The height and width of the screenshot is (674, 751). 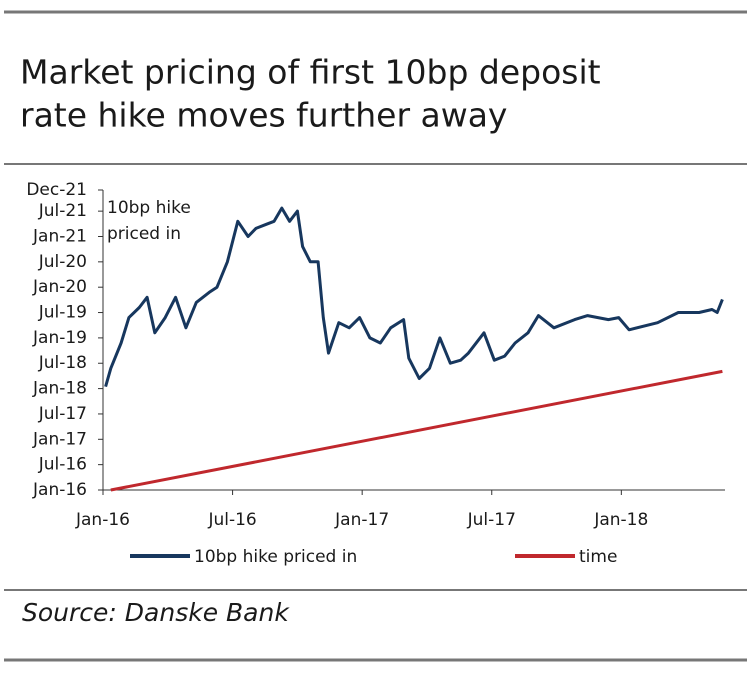 What do you see at coordinates (59, 287) in the screenshot?
I see `y-tick-label: Jan-20` at bounding box center [59, 287].